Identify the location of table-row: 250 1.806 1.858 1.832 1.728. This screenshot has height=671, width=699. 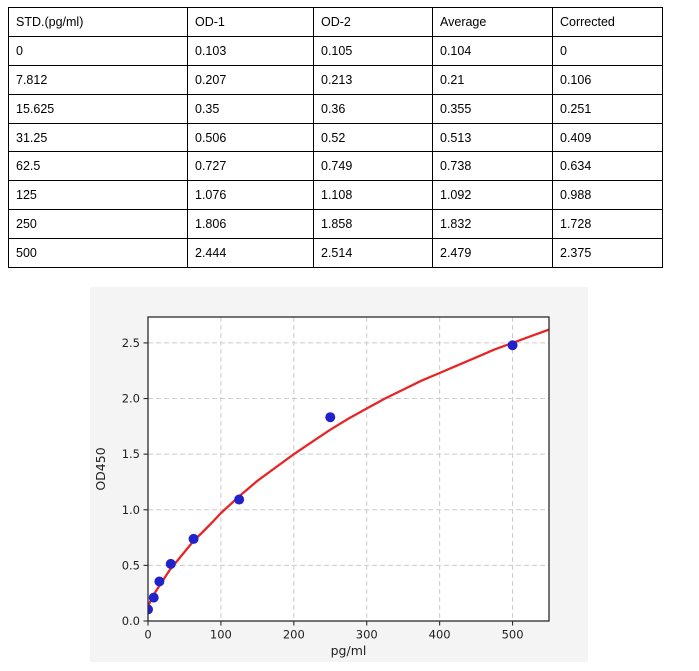
(335, 224).